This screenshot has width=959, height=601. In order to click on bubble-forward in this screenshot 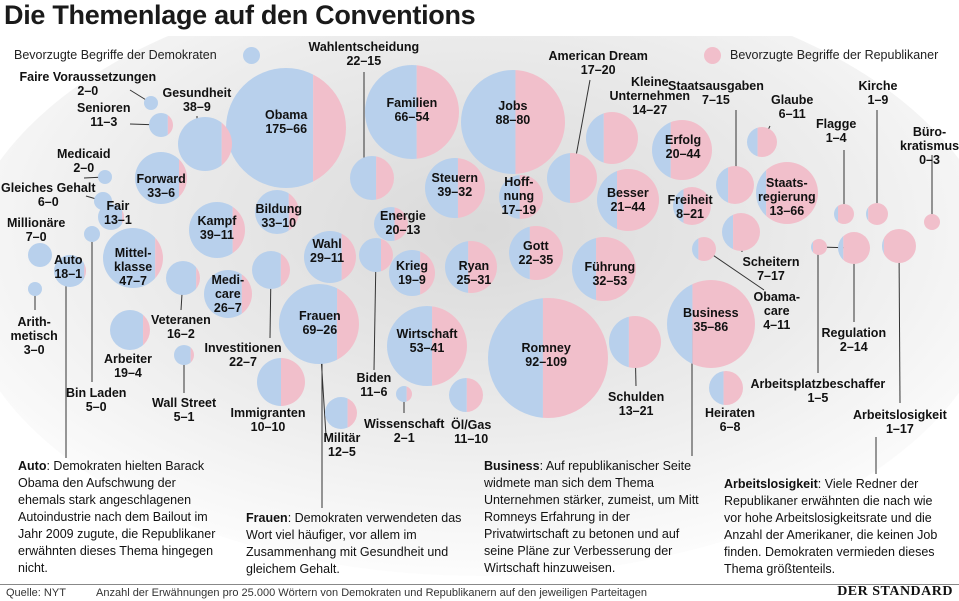, I will do `click(161, 178)`.